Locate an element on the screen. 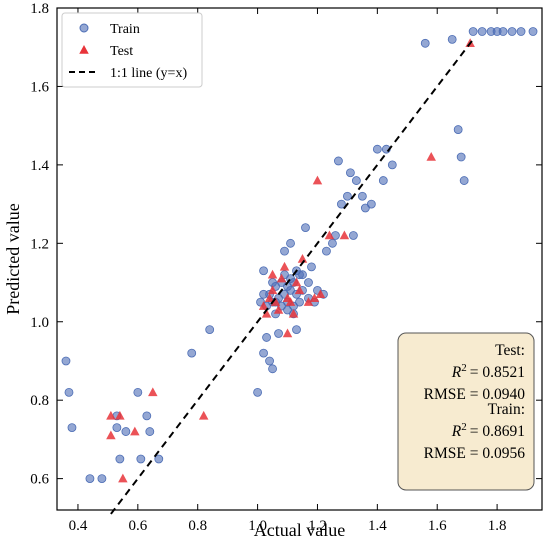 This screenshot has height=541, width=550. x-axis-title: Actual value is located at coordinates (299, 530).